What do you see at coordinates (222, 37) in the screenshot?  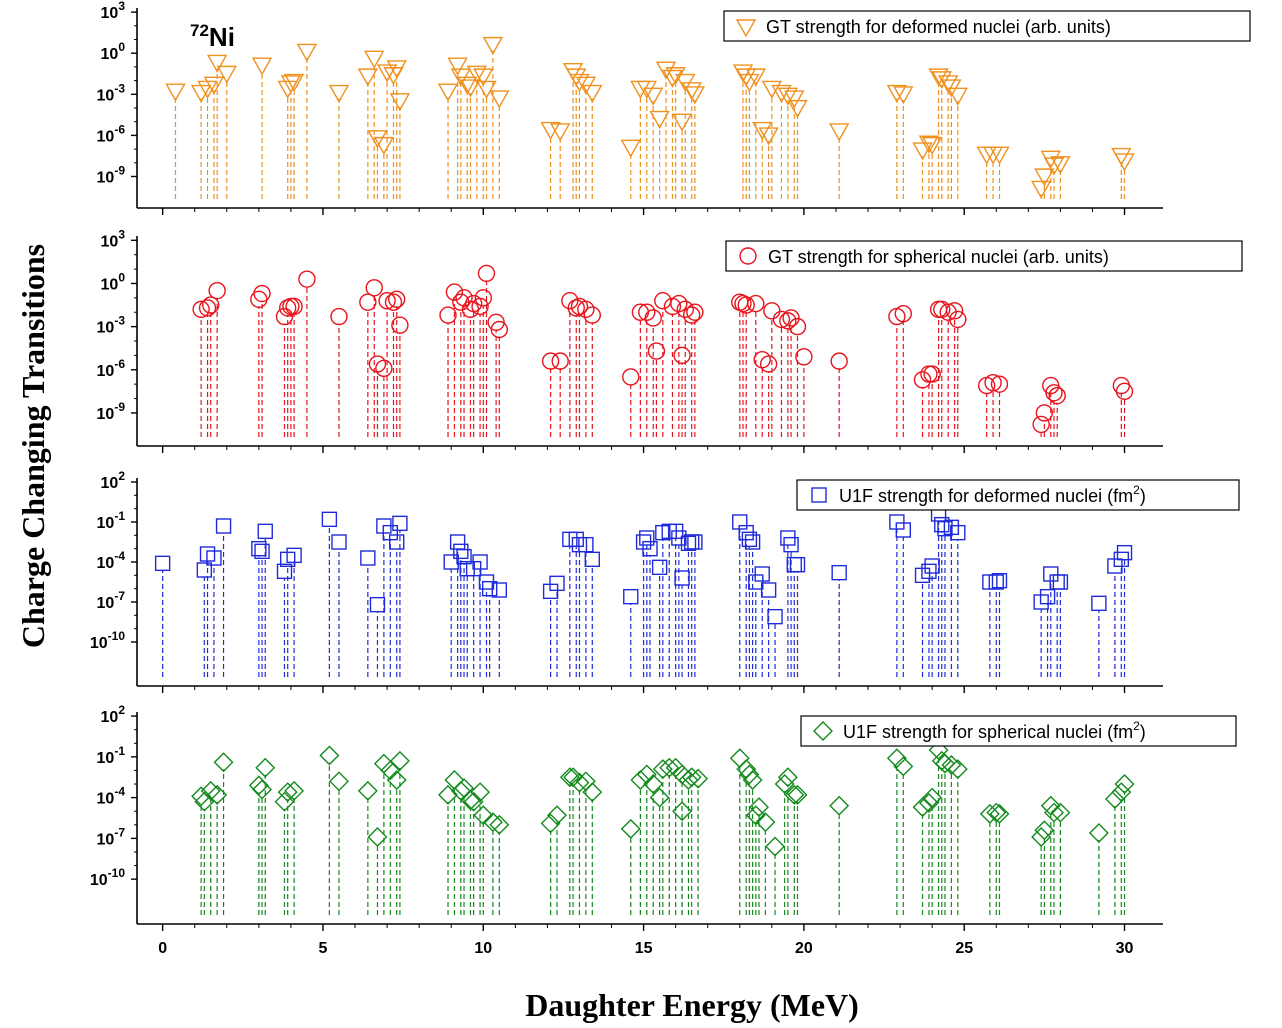 I see `nucleus-symbol: Ni` at bounding box center [222, 37].